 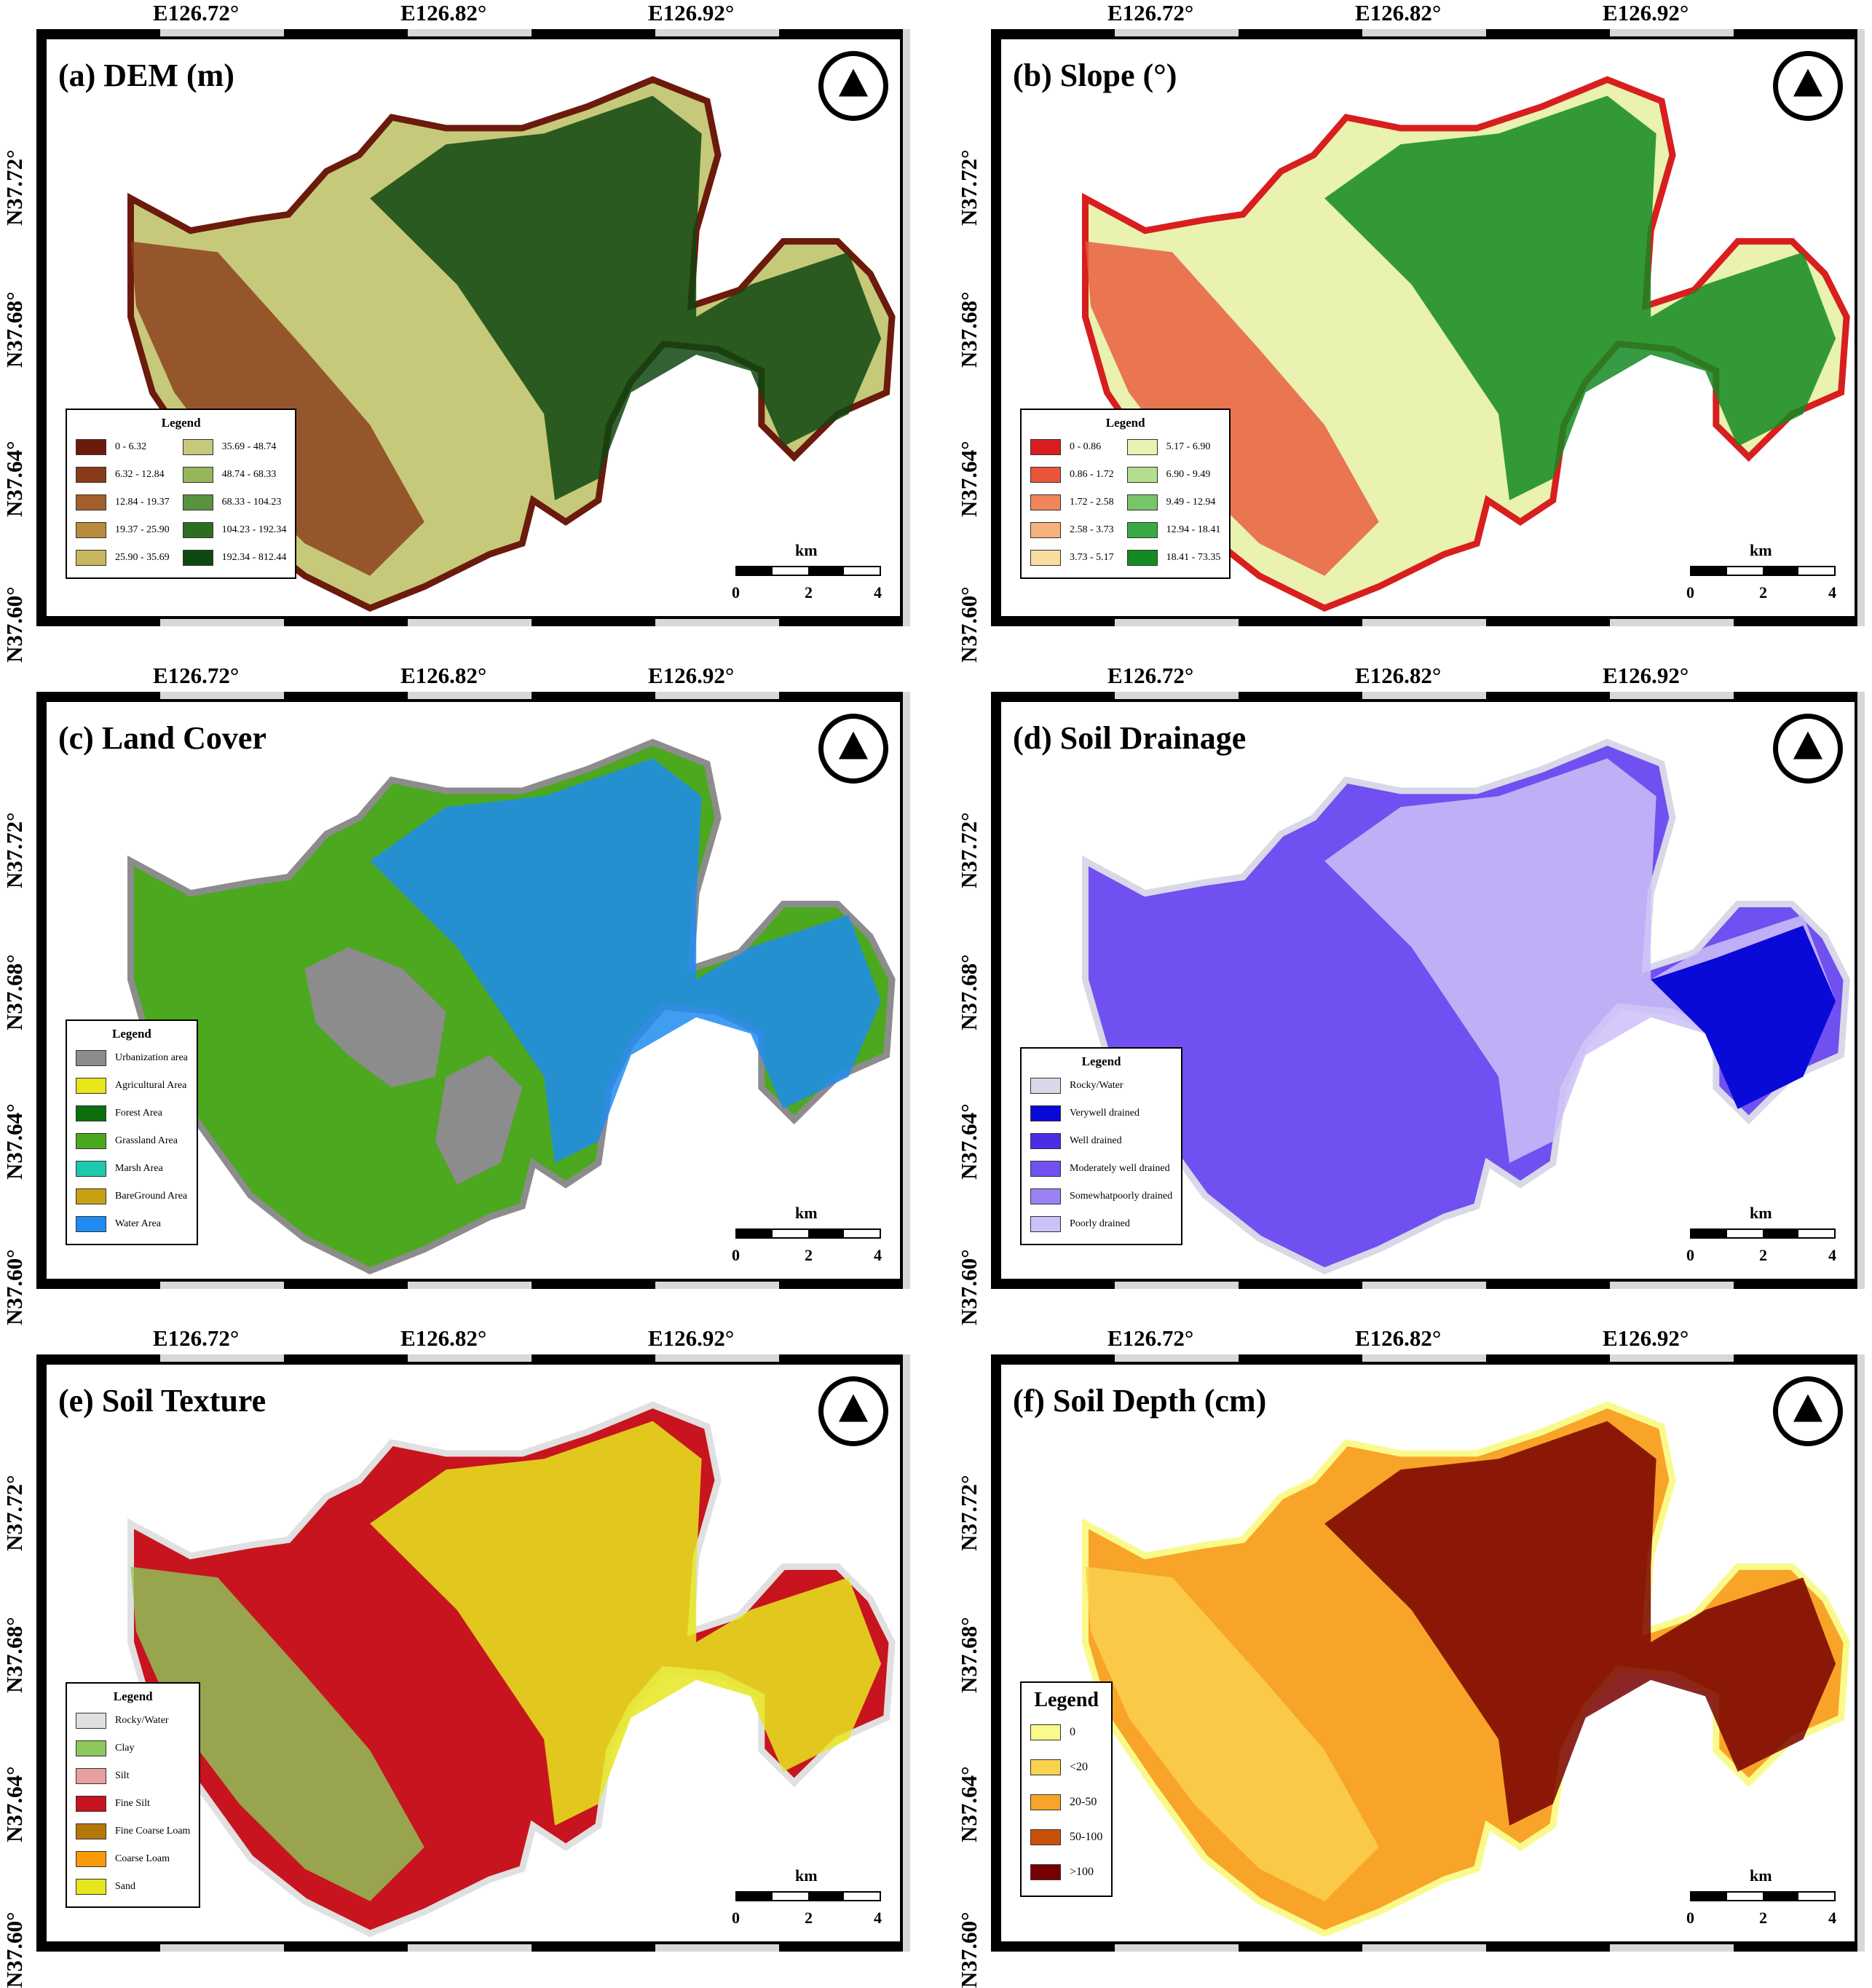 I want to click on legend-item: 3.73 - 5.17, so click(x=1072, y=558).